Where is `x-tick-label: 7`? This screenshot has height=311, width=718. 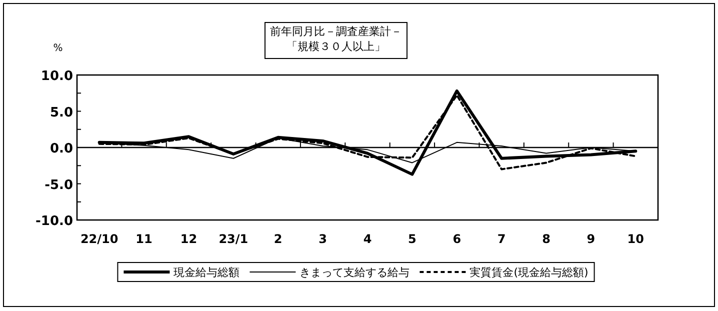
x-tick-label: 7 is located at coordinates (501, 239).